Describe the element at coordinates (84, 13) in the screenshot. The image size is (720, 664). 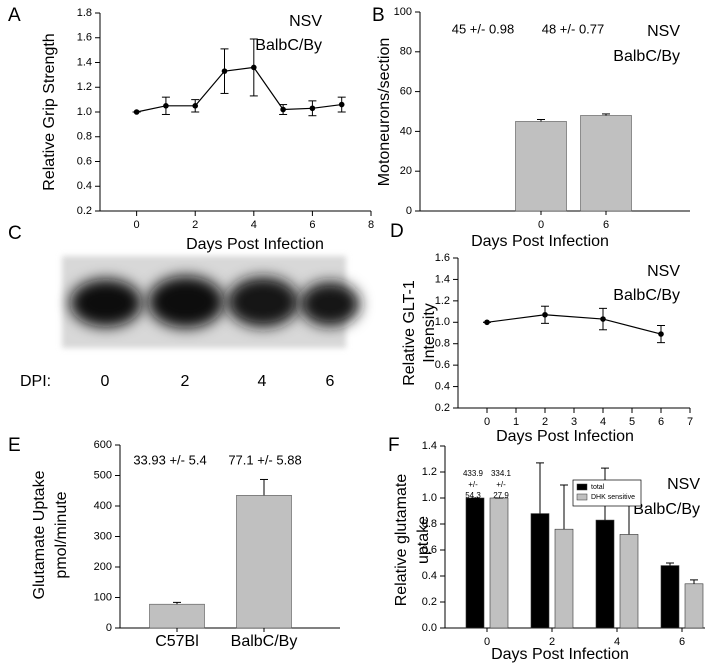
I see `y-tick-label: 1.8` at that location.